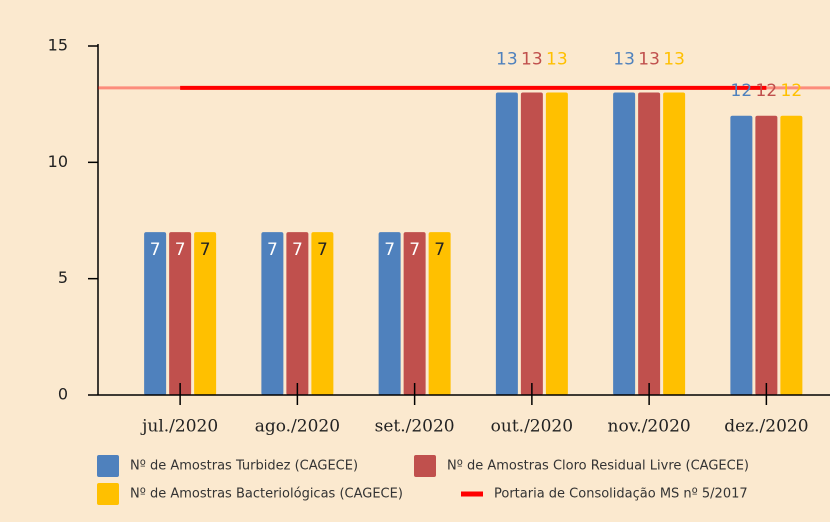 The width and height of the screenshot is (830, 522). Describe the element at coordinates (58, 45) in the screenshot. I see `y-tick-label: 15` at that location.